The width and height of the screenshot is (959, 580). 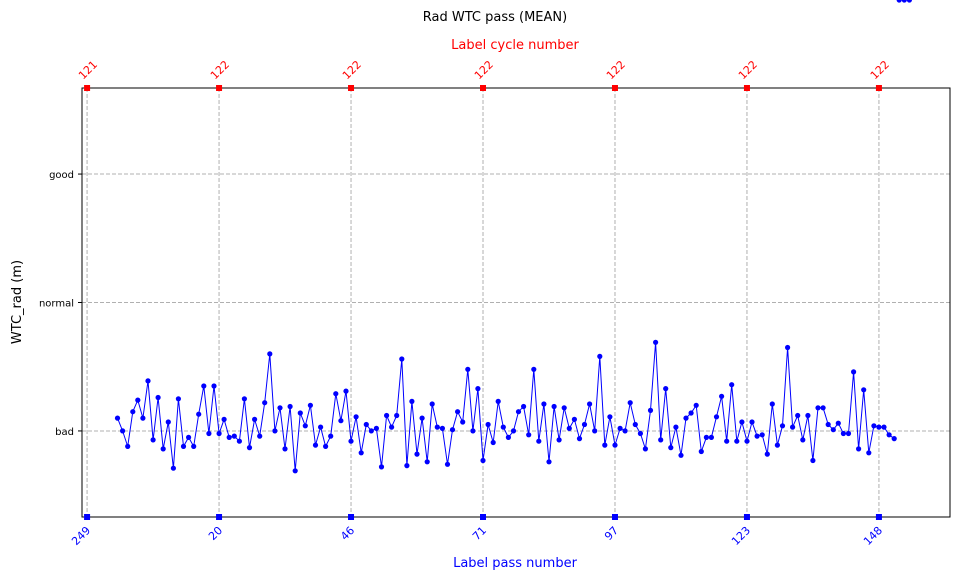 What do you see at coordinates (515, 45) in the screenshot?
I see `top-axis-label: Label cycle number` at bounding box center [515, 45].